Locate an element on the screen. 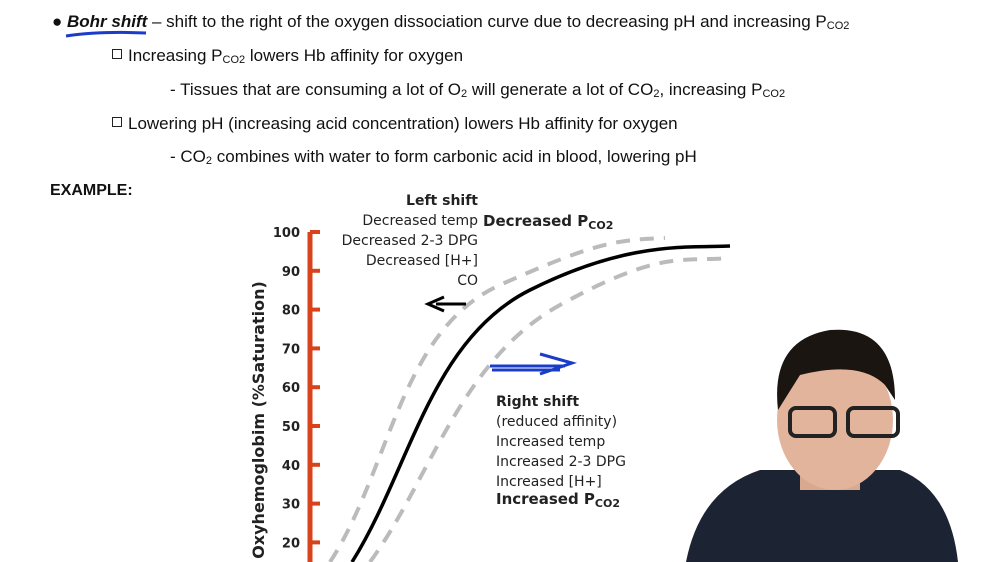 Image resolution: width=1000 pixels, height=562 pixels. left-arrow is located at coordinates (445, 304).